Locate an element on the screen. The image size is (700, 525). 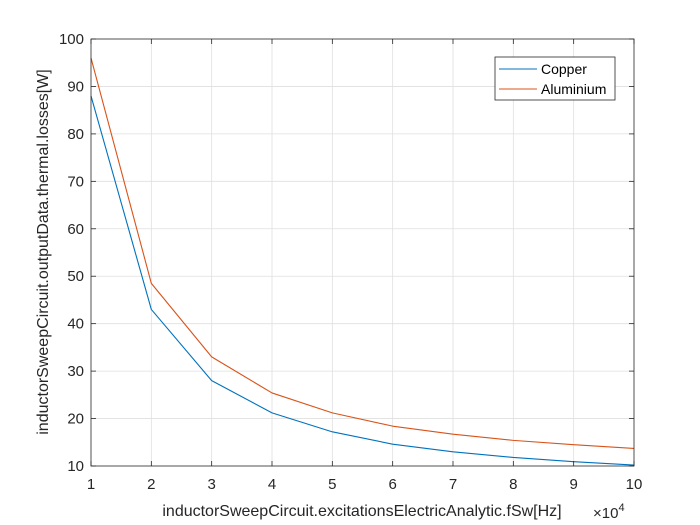
y-tick-label: 80 is located at coordinates (75, 134).